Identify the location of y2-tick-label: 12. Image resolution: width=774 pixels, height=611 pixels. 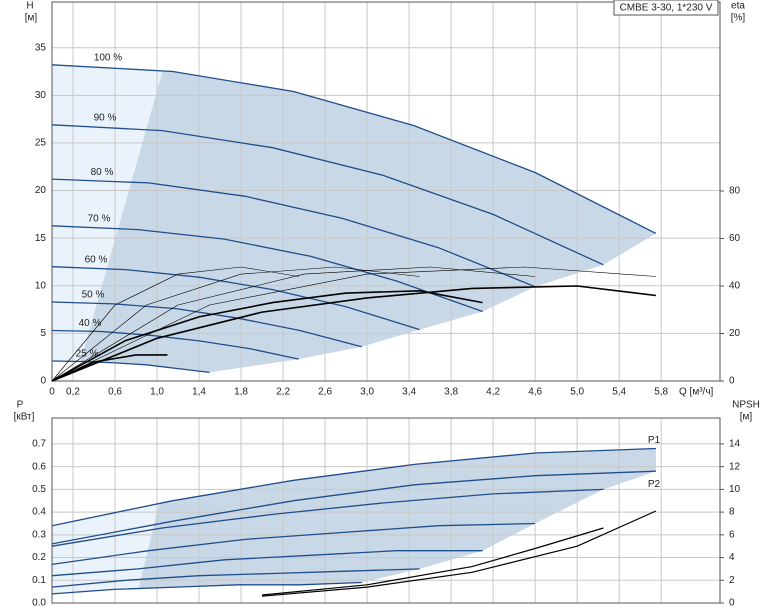
(735, 466).